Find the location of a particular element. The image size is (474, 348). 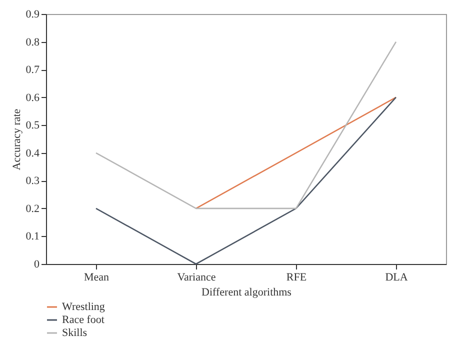

legend-label: Wrestling is located at coordinates (84, 307).